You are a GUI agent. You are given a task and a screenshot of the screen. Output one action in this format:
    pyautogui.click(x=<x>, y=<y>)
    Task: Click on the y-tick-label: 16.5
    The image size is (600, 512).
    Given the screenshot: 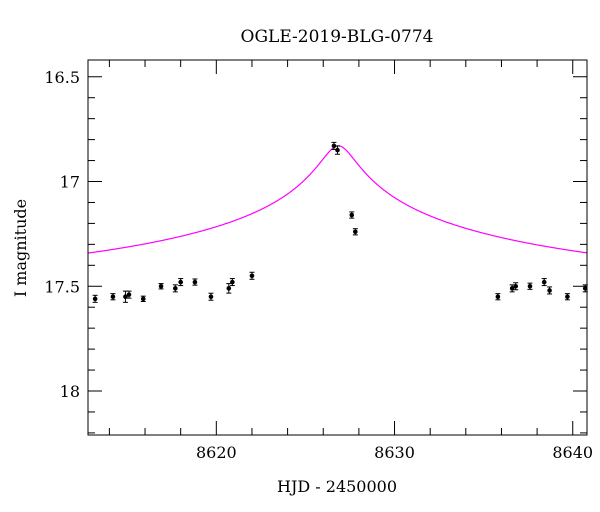 What is the action you would take?
    pyautogui.click(x=62, y=77)
    